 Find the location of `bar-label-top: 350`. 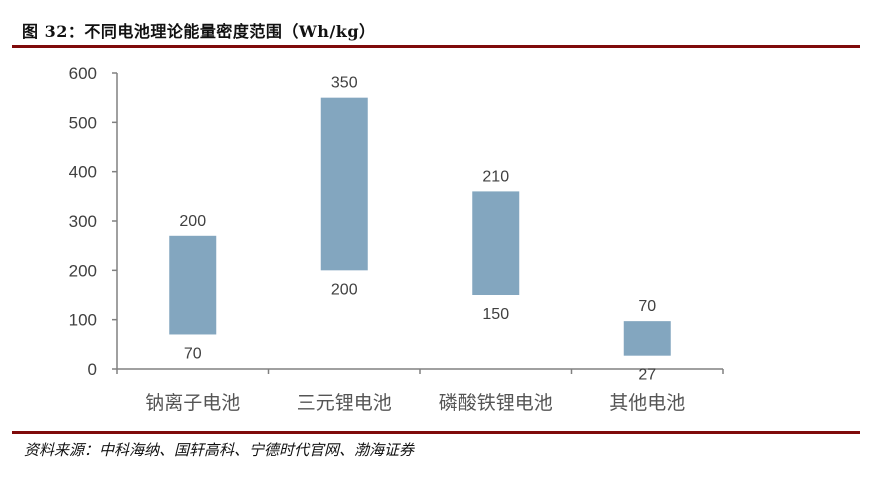

bar-label-top: 350 is located at coordinates (344, 83).